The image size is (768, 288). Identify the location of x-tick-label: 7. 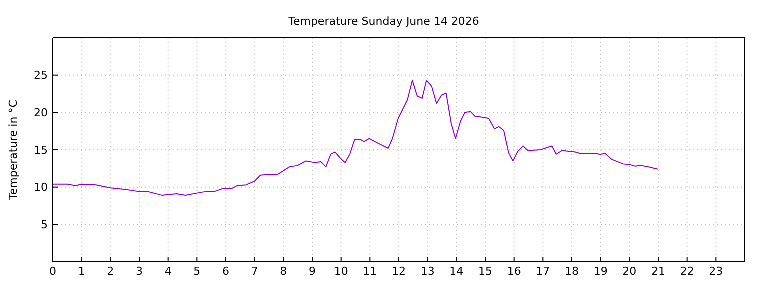
(254, 271).